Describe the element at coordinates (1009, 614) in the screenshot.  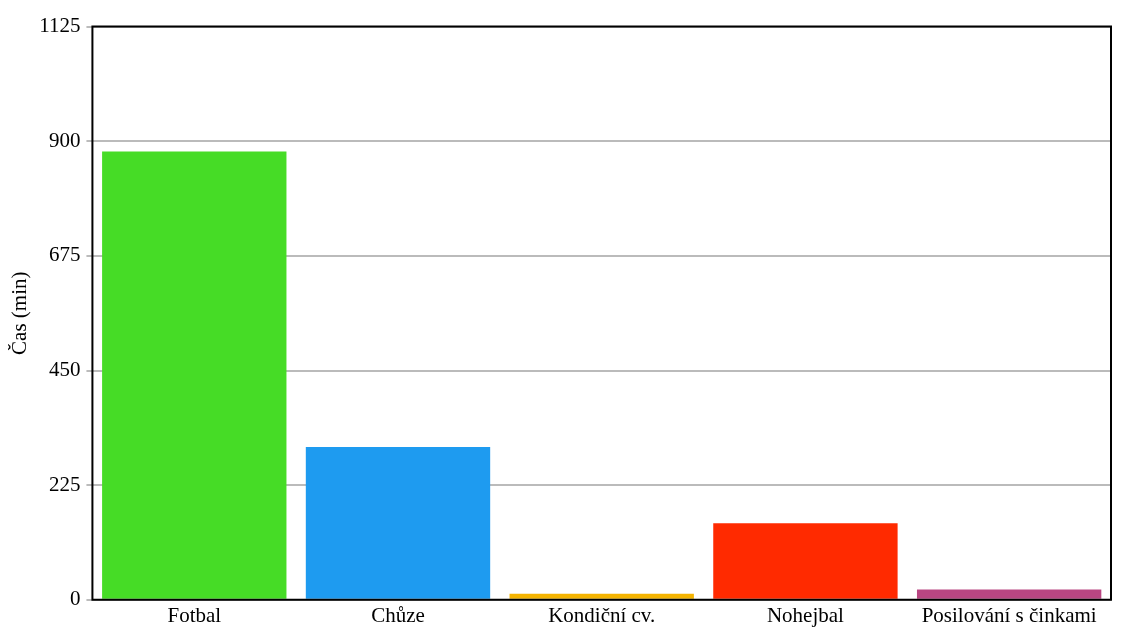
I see `x-tick-label: Posilování s činkami` at that location.